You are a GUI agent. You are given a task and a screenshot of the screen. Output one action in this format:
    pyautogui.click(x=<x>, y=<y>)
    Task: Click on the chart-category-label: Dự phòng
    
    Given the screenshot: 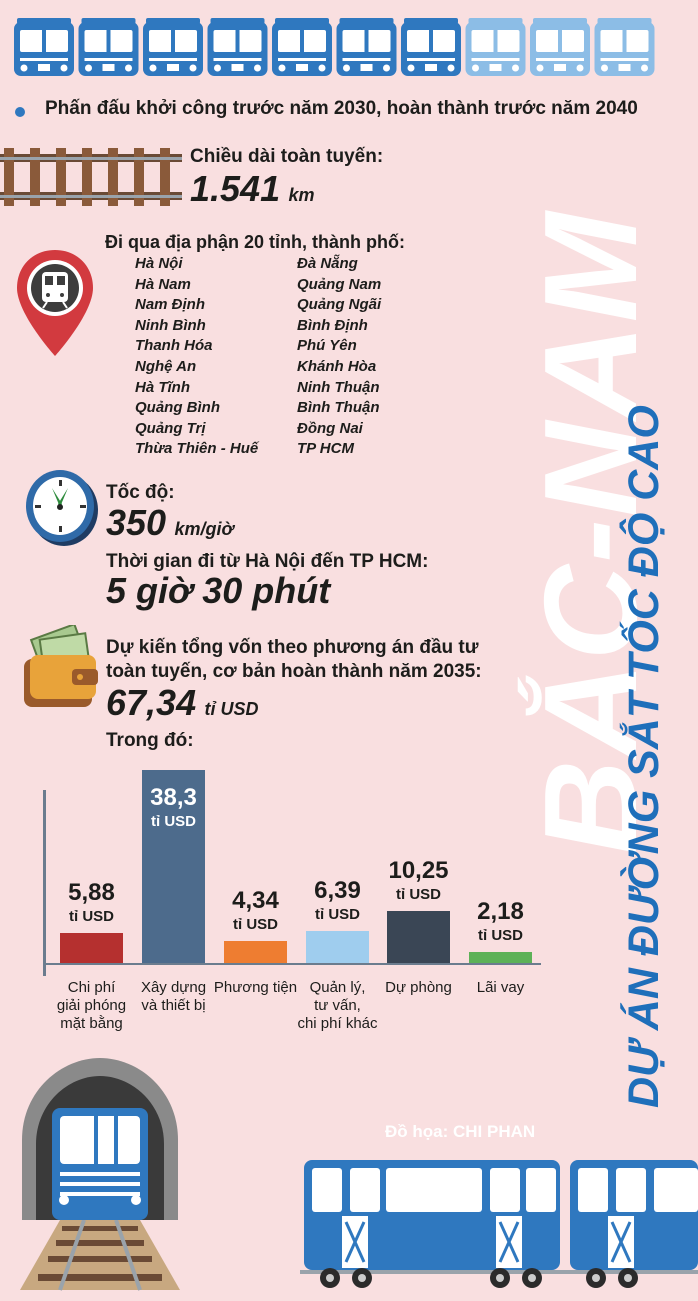 What is the action you would take?
    pyautogui.click(x=418, y=988)
    